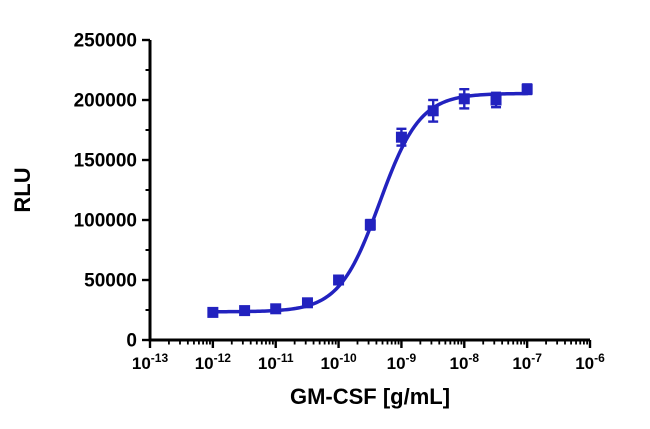  What do you see at coordinates (213, 362) in the screenshot?
I see `x-tick-label: 10⁻¹²` at bounding box center [213, 362].